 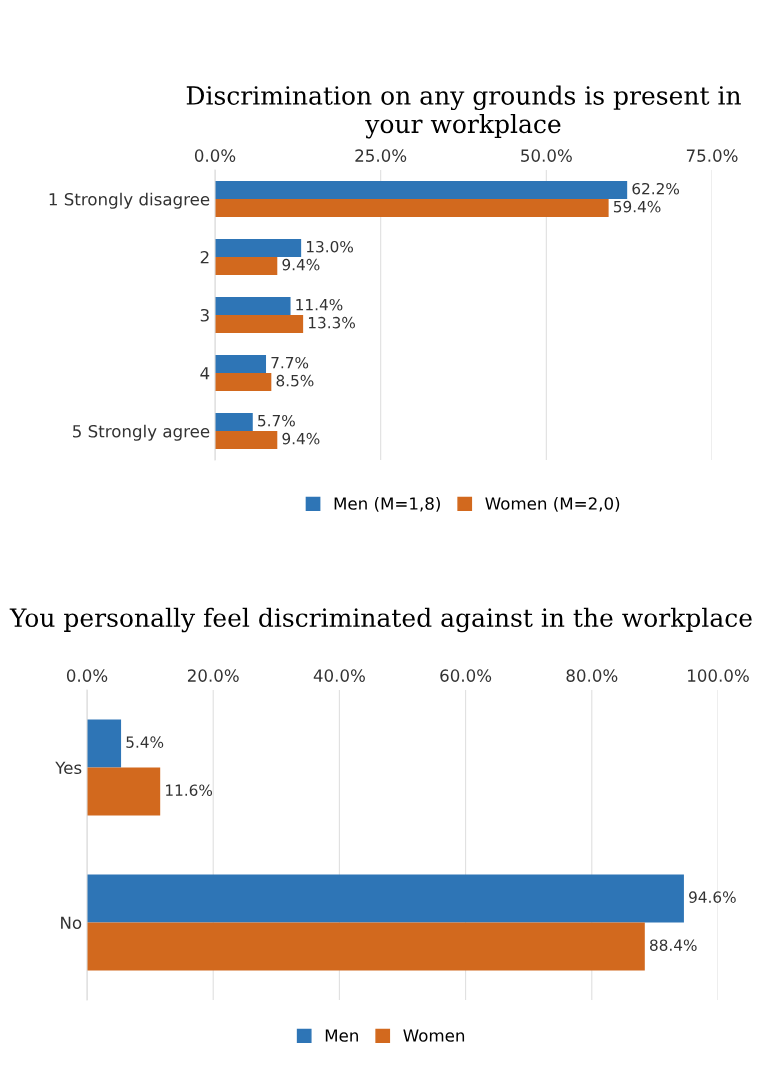 What do you see at coordinates (290, 362) in the screenshot?
I see `data-label: 7.7%` at bounding box center [290, 362].